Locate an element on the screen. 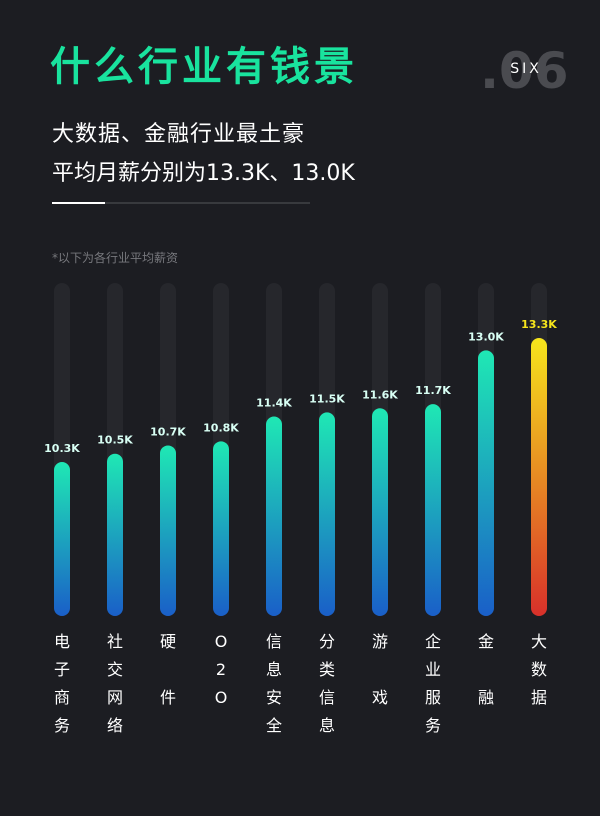 This screenshot has height=816, width=600. category-label: 游戏 is located at coordinates (380, 669).